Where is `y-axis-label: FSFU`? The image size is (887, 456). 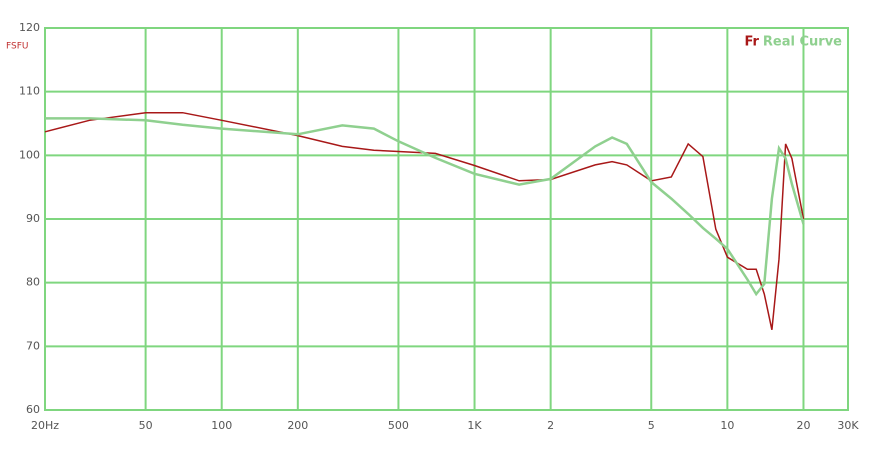
y-axis-label: FSFU is located at coordinates (17, 47).